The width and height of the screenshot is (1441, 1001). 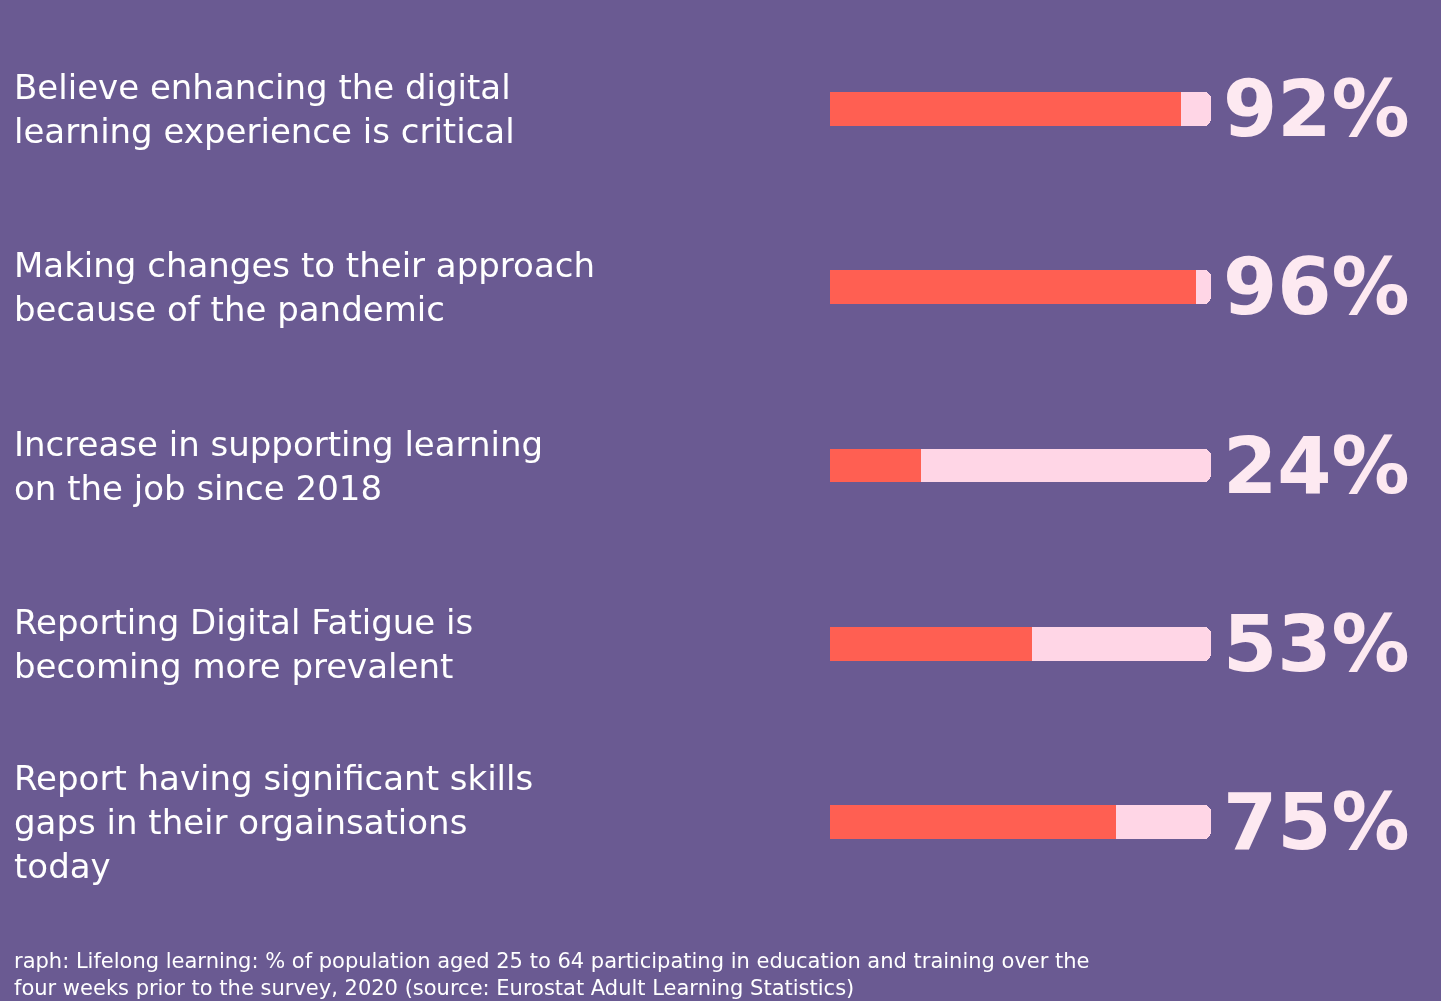 What do you see at coordinates (1316, 287) in the screenshot?
I see `data-label: 96%` at bounding box center [1316, 287].